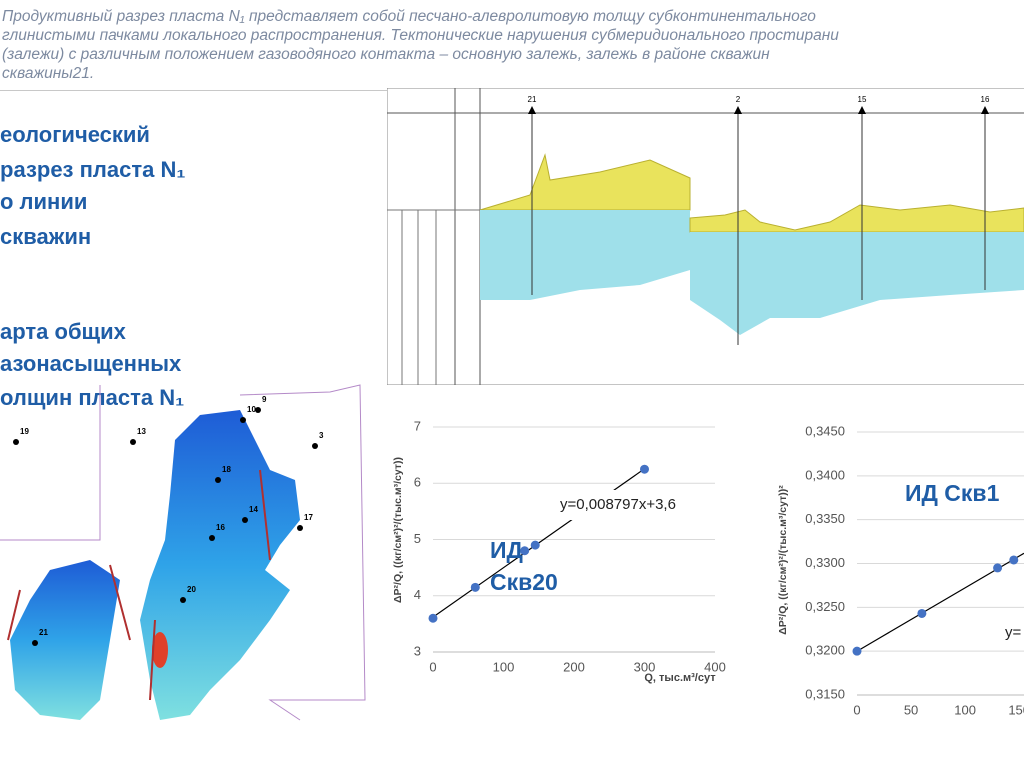 The image size is (1024, 767). I want to click on section-label: еологический, so click(75, 134).